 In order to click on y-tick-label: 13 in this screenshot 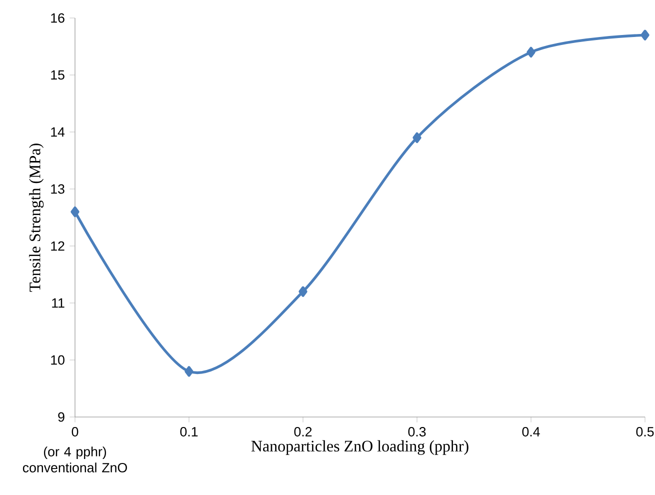, I will do `click(57, 189)`.